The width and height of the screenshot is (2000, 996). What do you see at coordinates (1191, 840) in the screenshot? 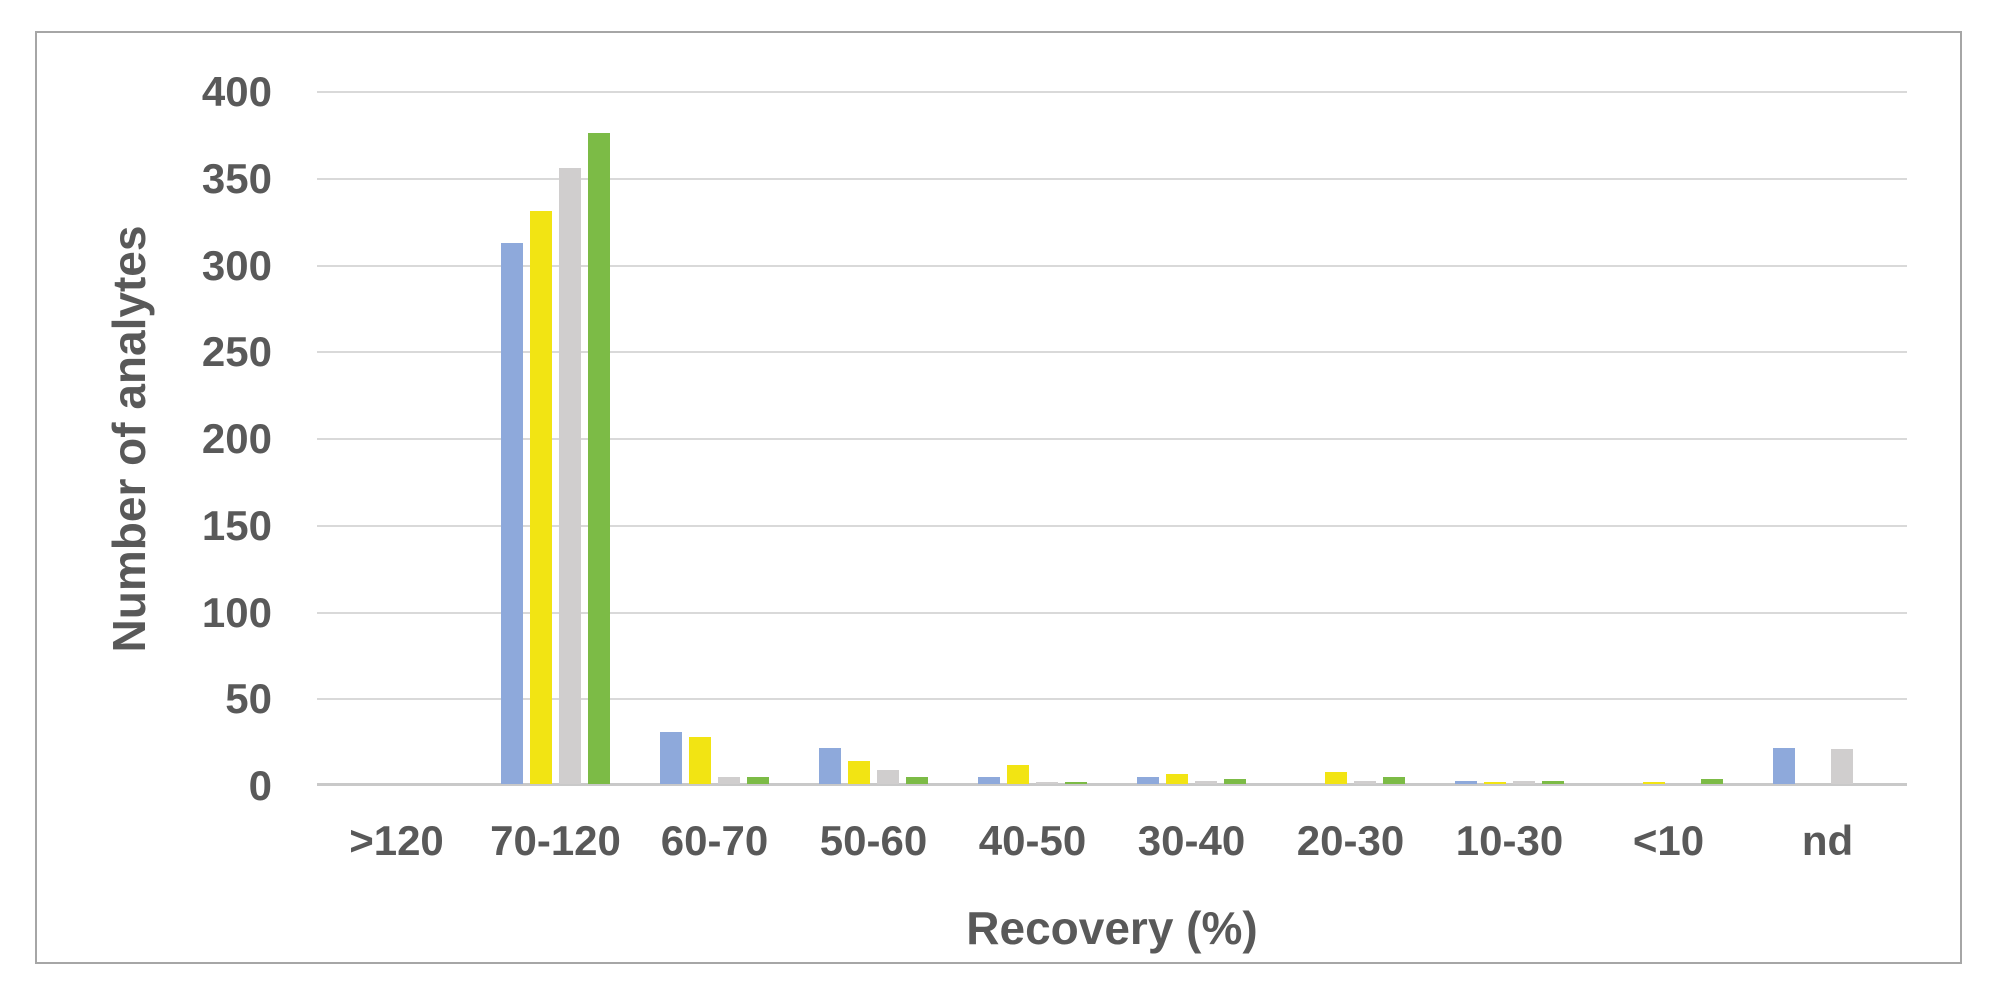
I see `x-tick-label-30-40: 30-40` at bounding box center [1191, 840].